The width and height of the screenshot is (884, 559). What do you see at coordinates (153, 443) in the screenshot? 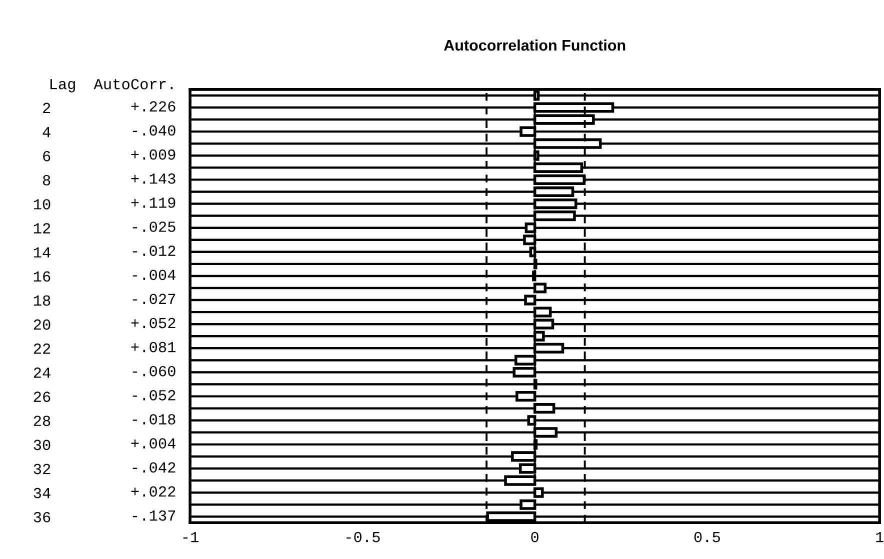
I see `data-label: +.004` at bounding box center [153, 443].